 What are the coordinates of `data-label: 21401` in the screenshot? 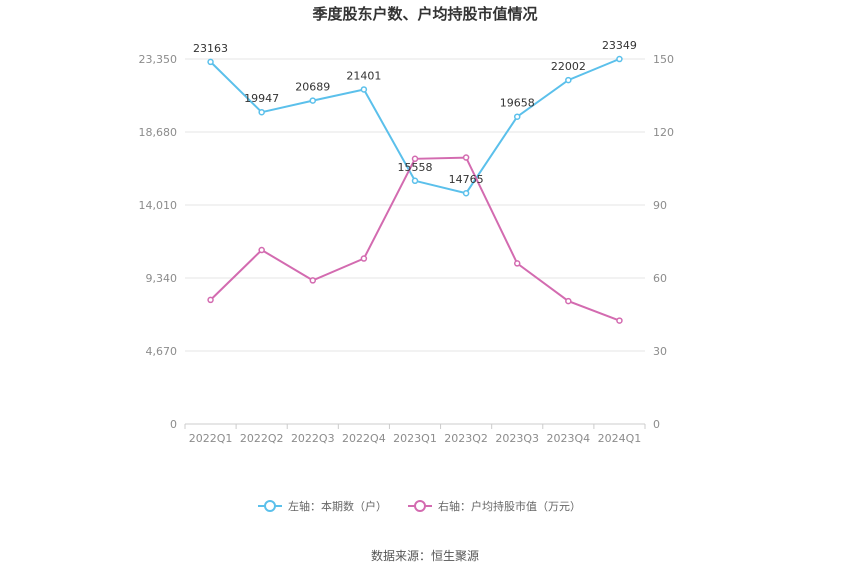 It's located at (363, 75).